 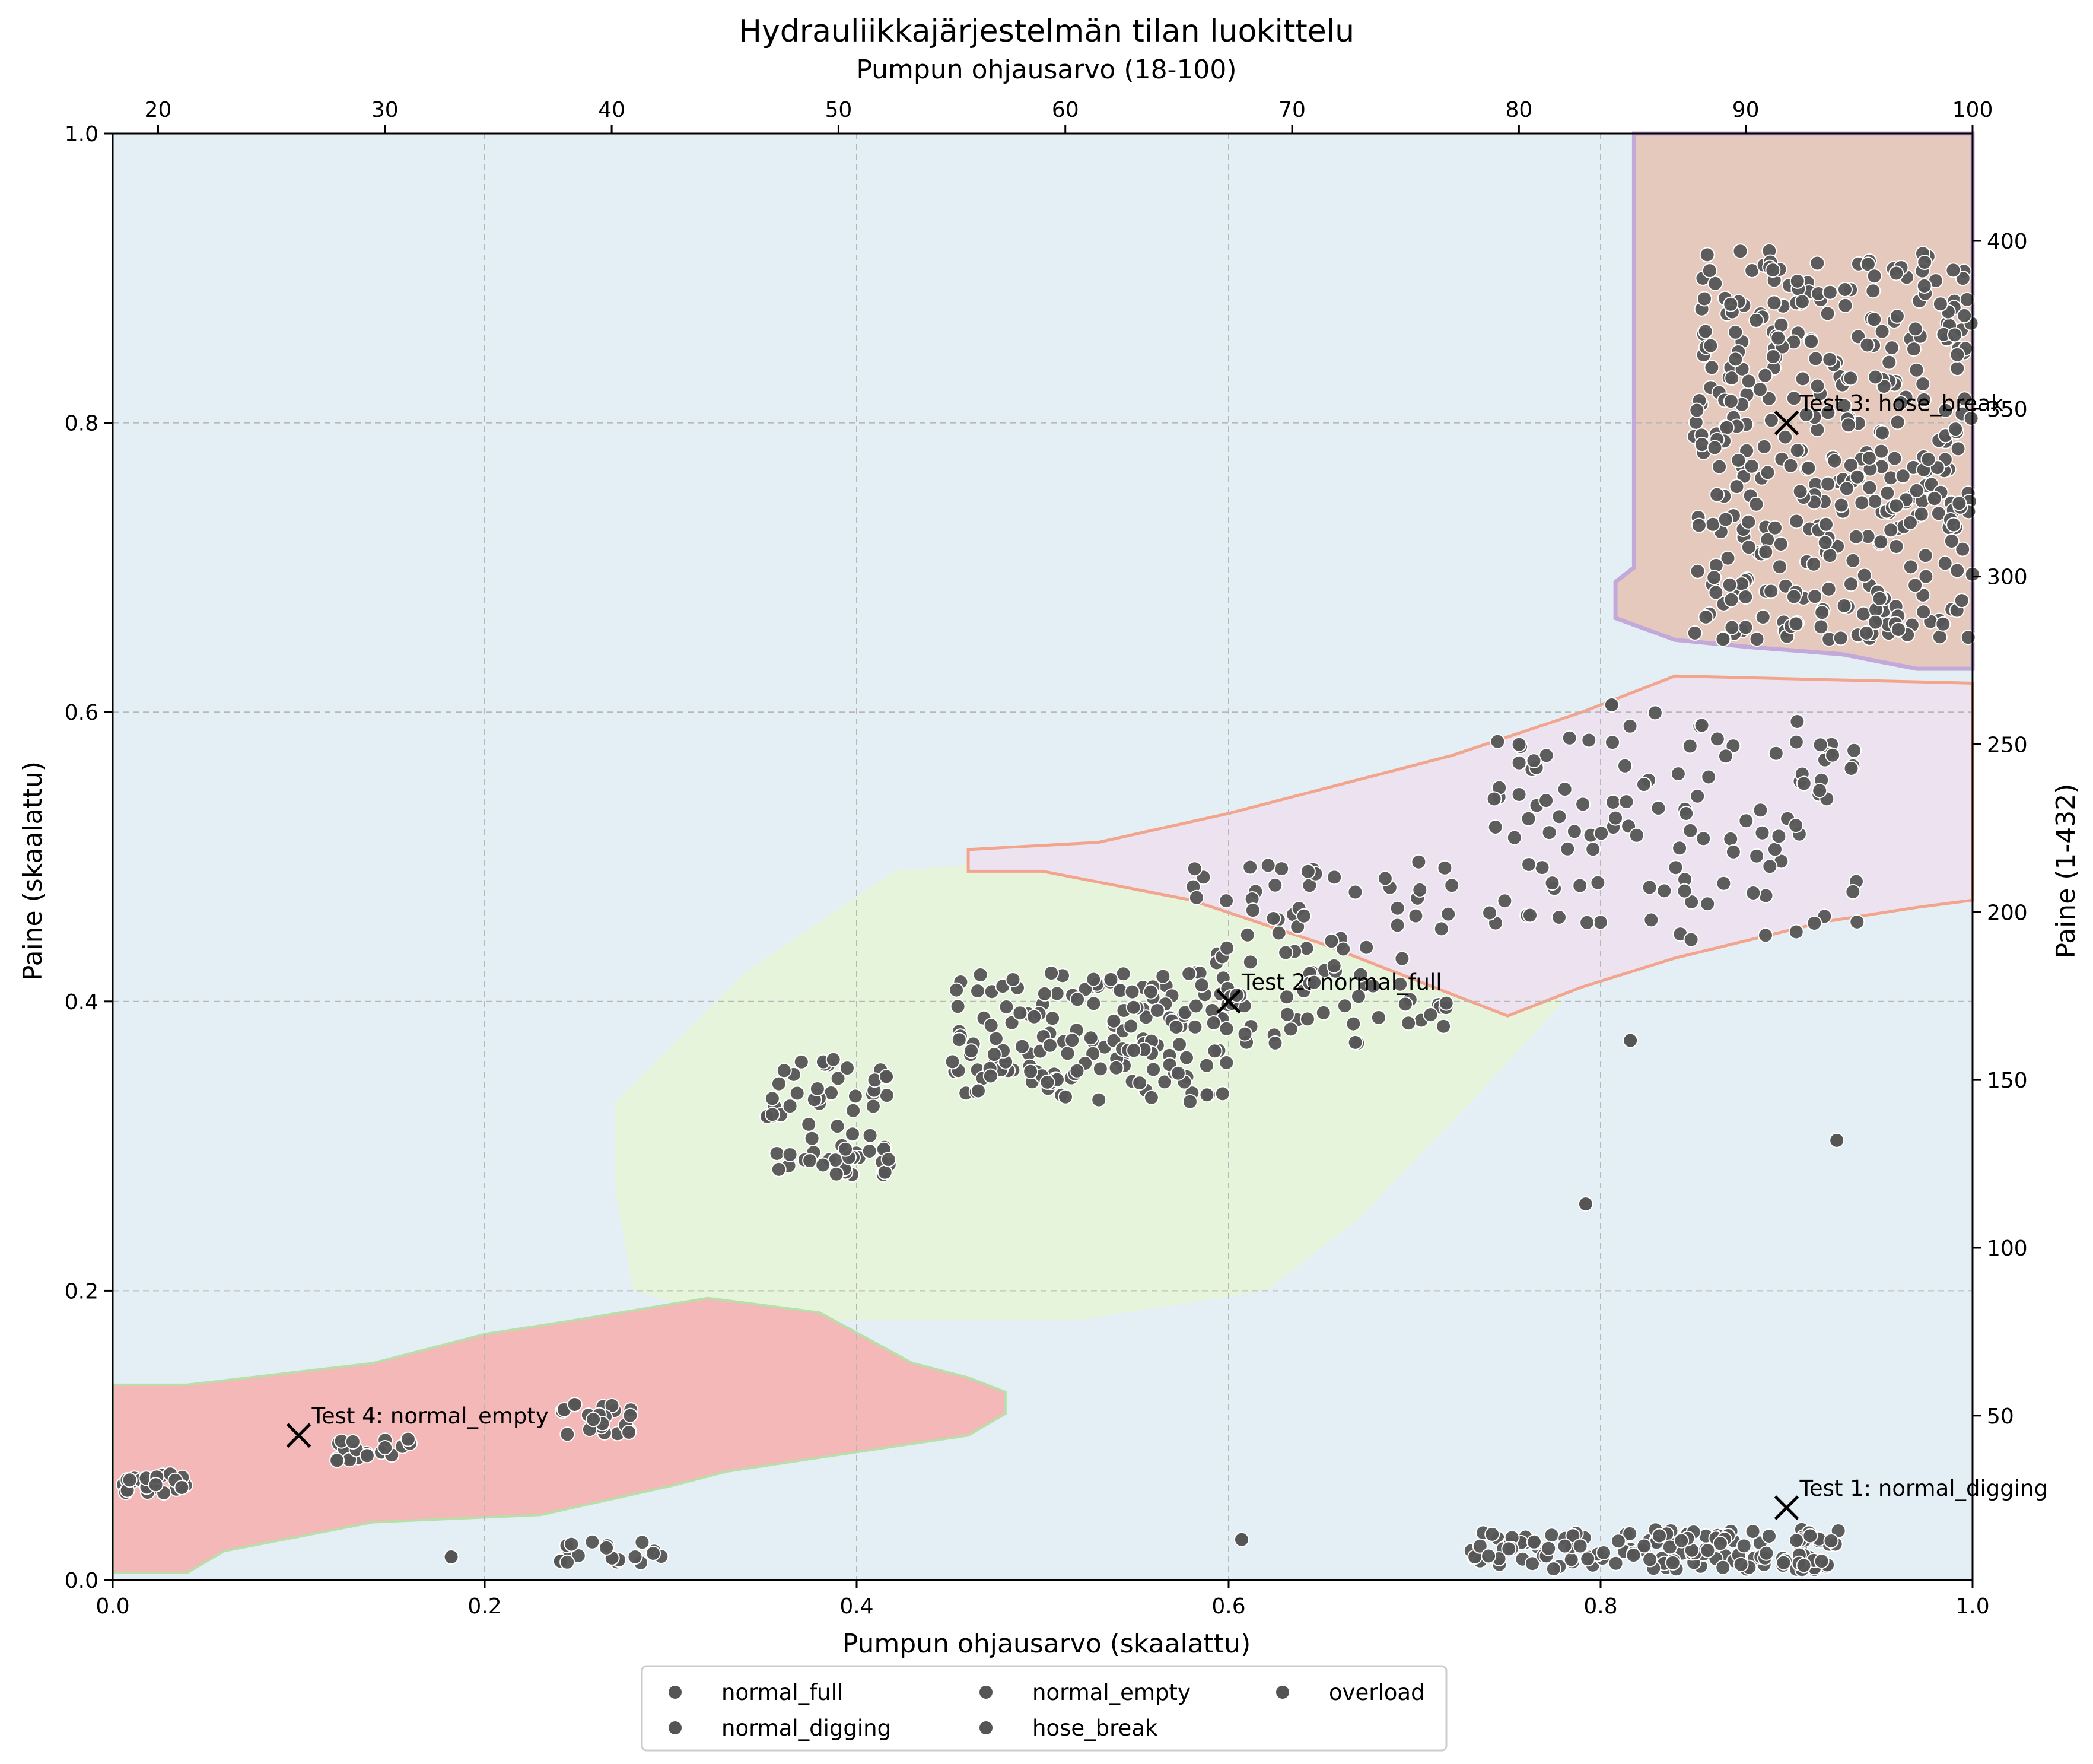 I want to click on right-tick-label: 350, so click(x=2007, y=410).